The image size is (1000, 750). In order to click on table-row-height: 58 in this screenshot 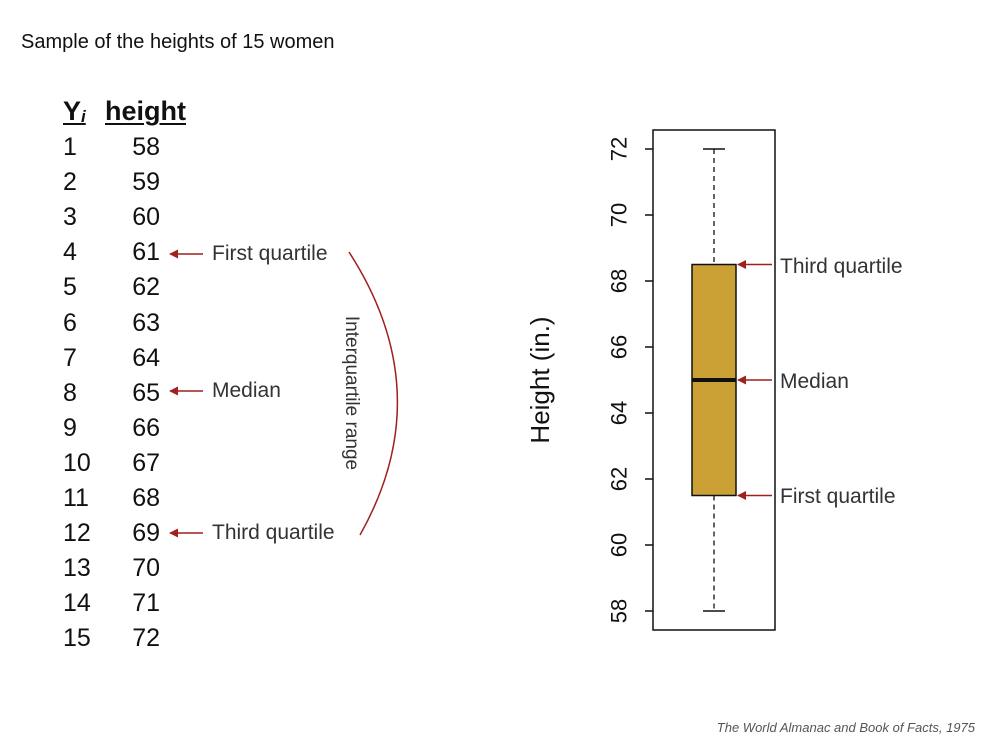, I will do `click(146, 147)`.